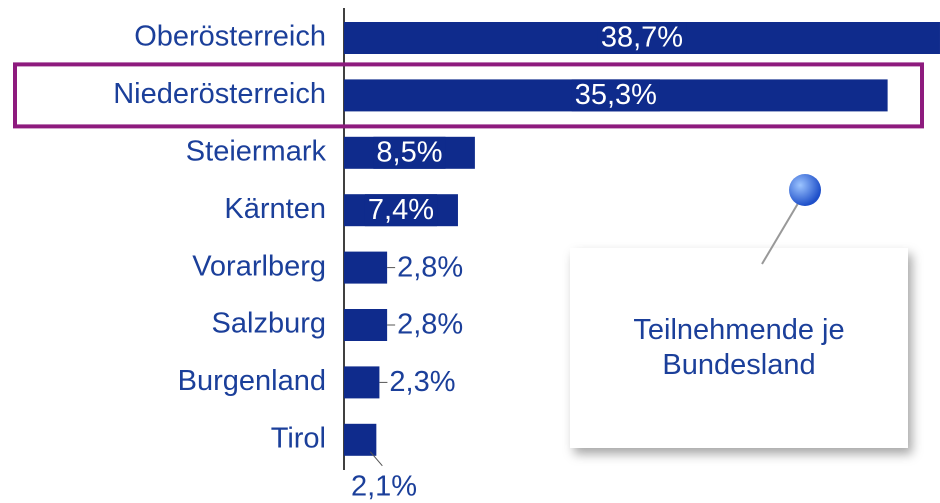 Image resolution: width=940 pixels, height=503 pixels. I want to click on value-label: 2,1%, so click(384, 486).